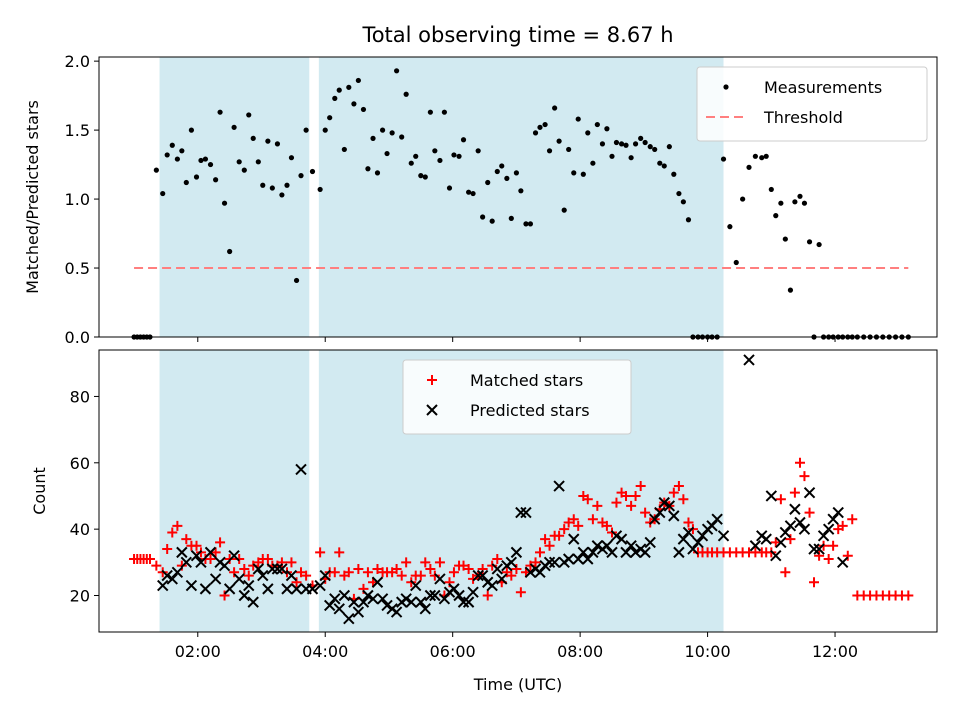  Describe the element at coordinates (80, 596) in the screenshot. I see `y-tick-label: 20` at that location.